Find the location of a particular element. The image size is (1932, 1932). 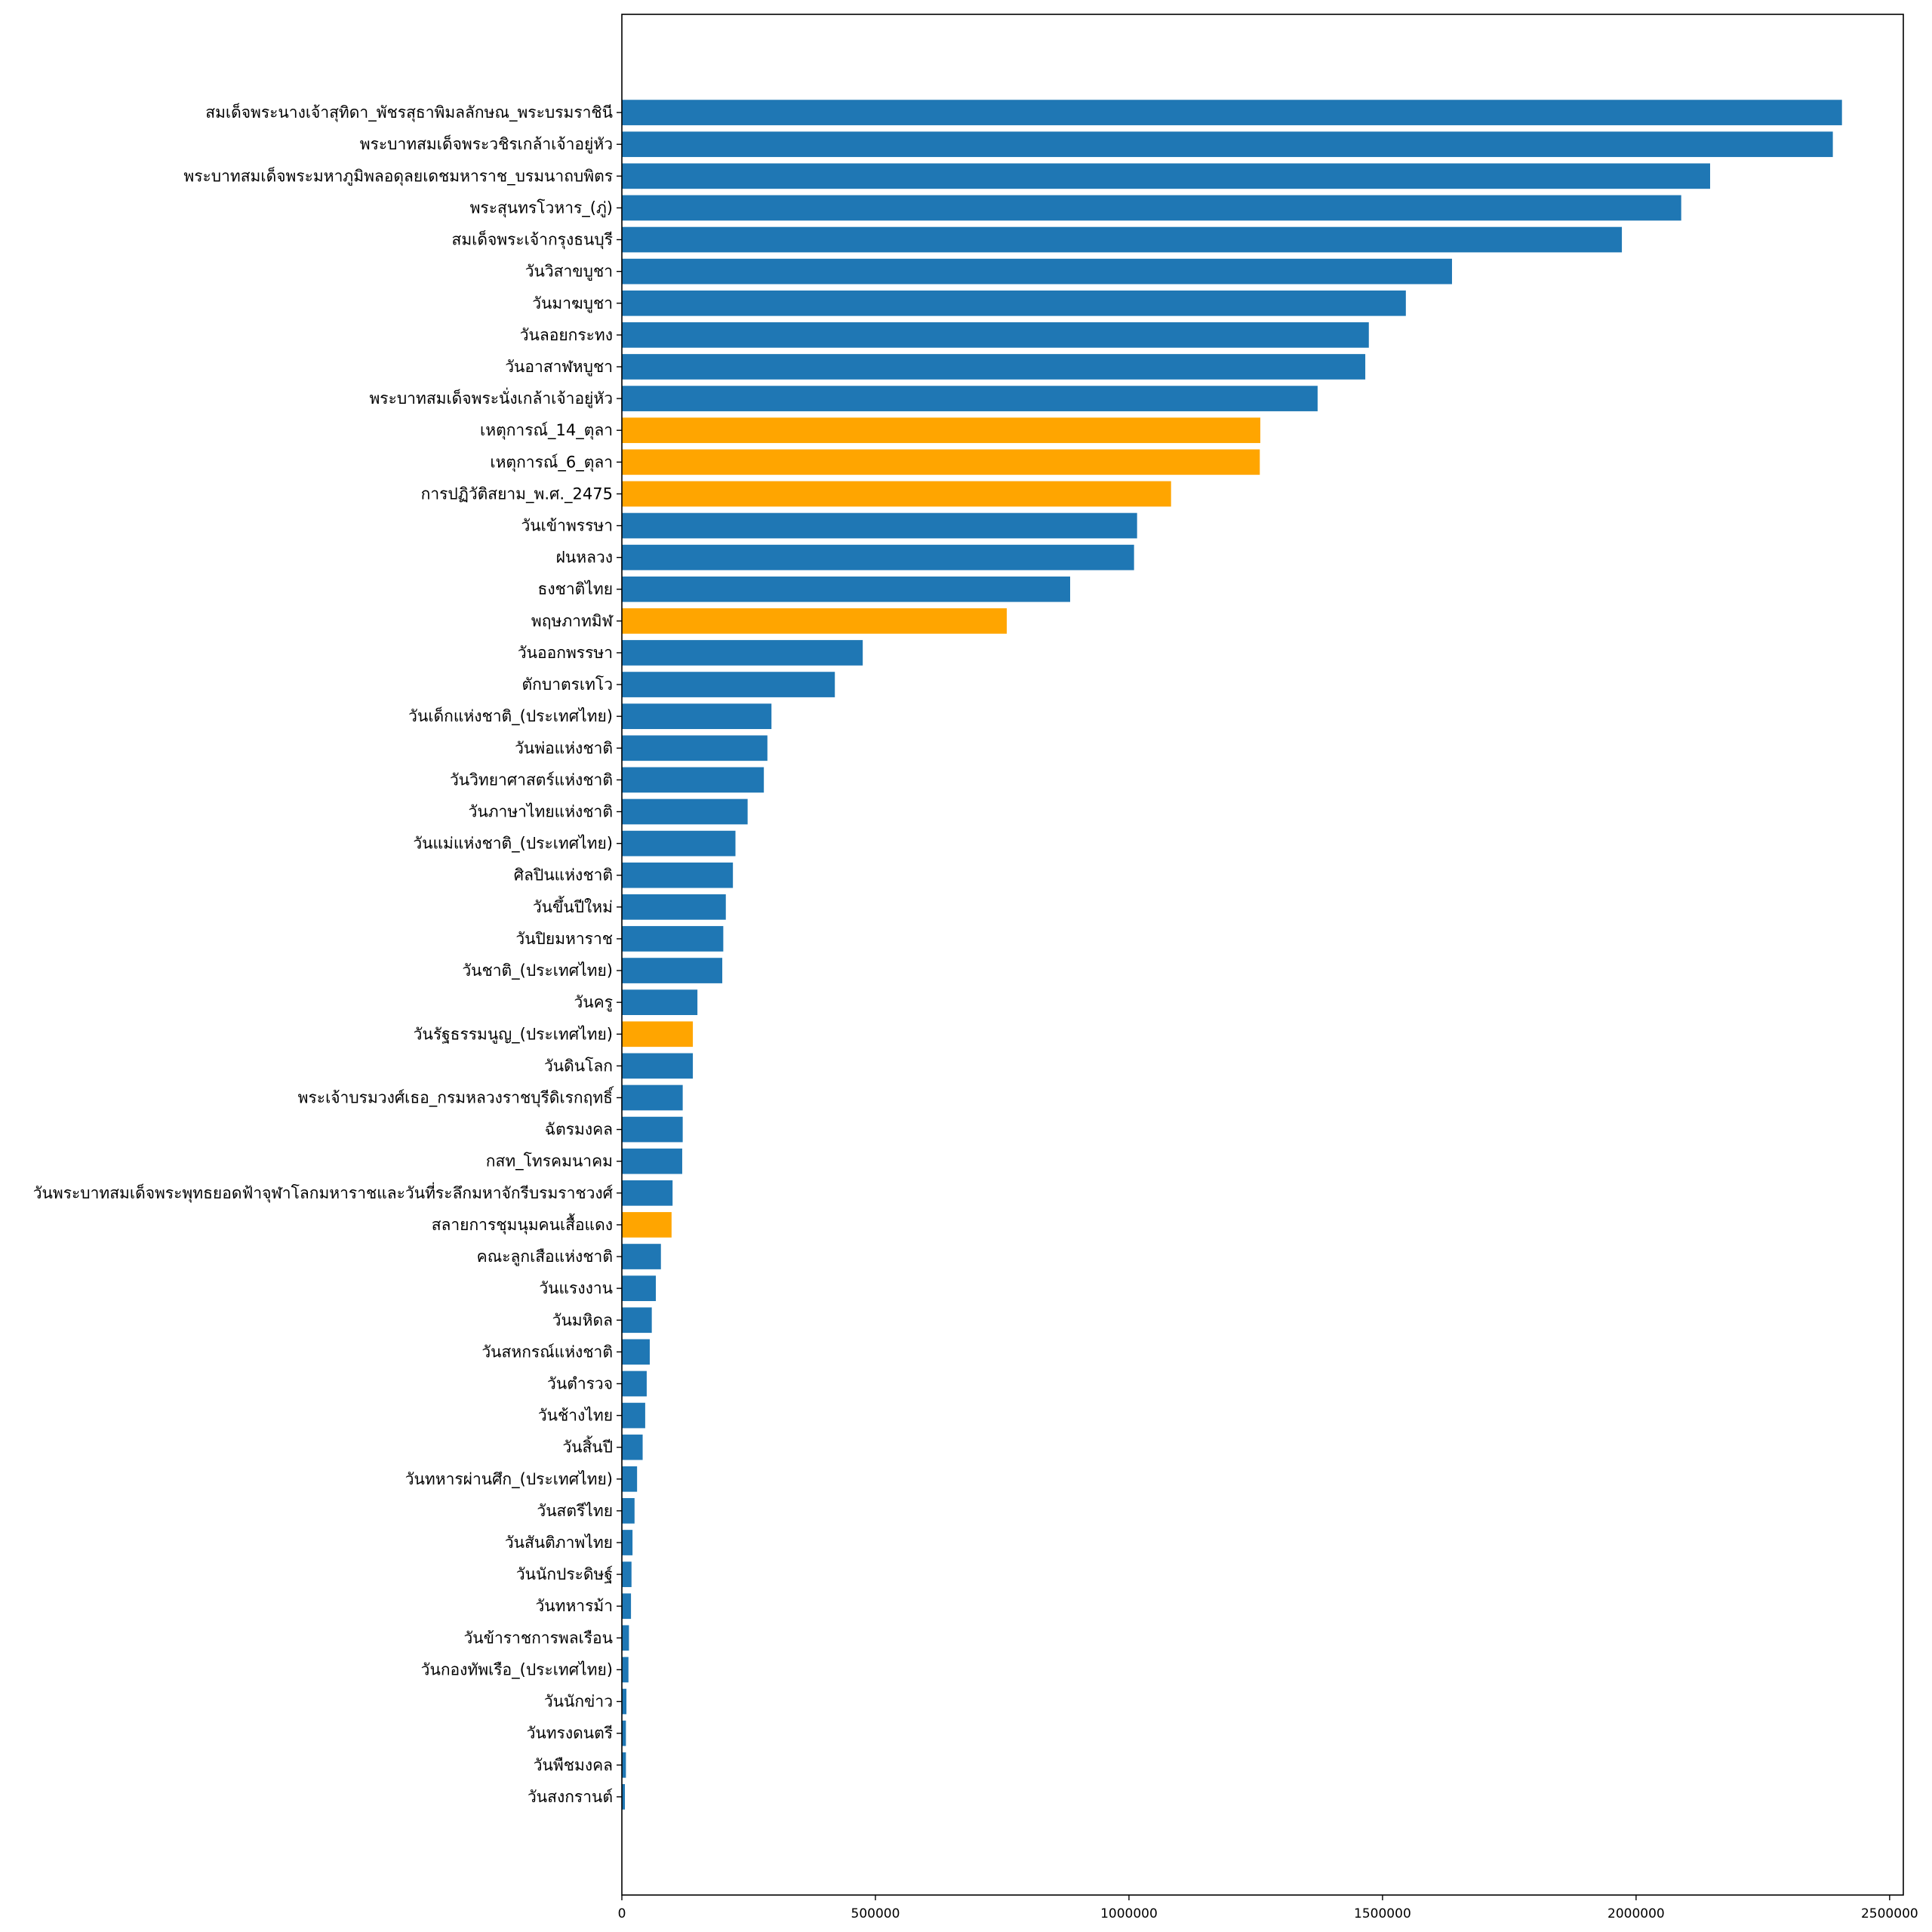

y-tick-label: วันทหารม้า is located at coordinates (574, 1606).